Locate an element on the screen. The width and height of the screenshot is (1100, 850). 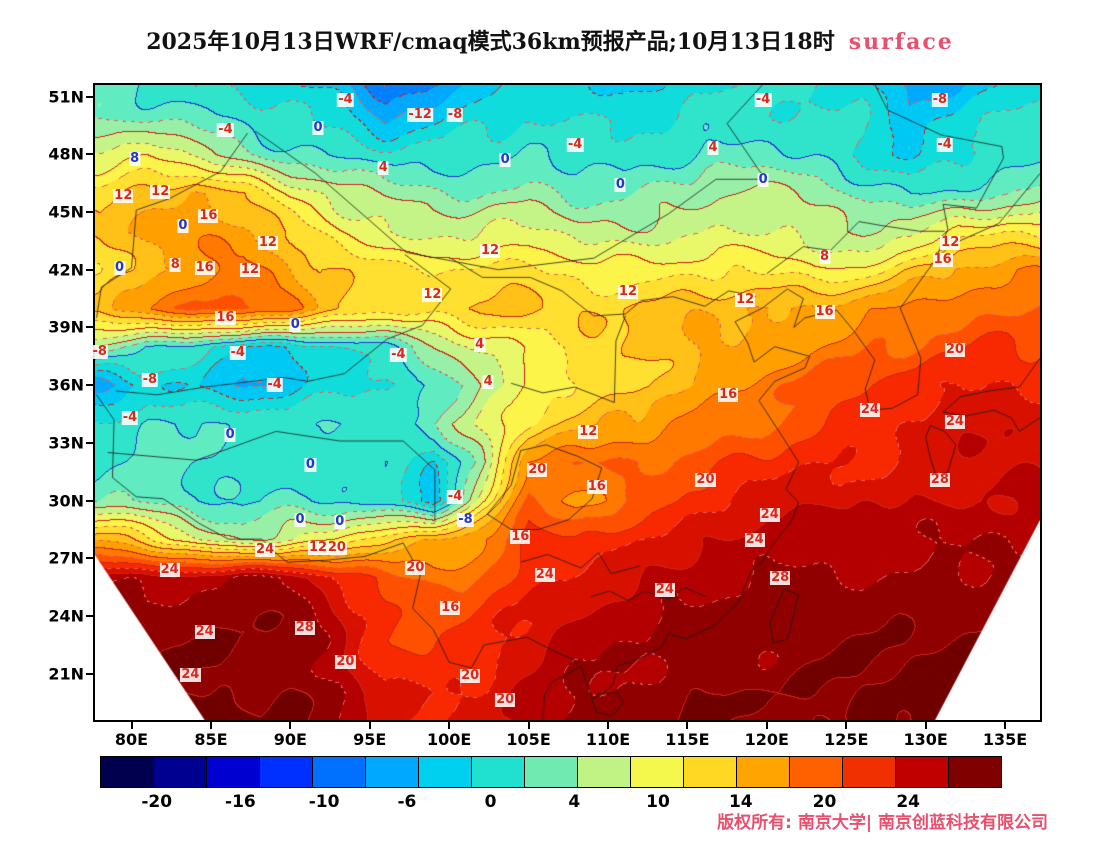
colorbar-tick-label: -20 is located at coordinates (157, 802).